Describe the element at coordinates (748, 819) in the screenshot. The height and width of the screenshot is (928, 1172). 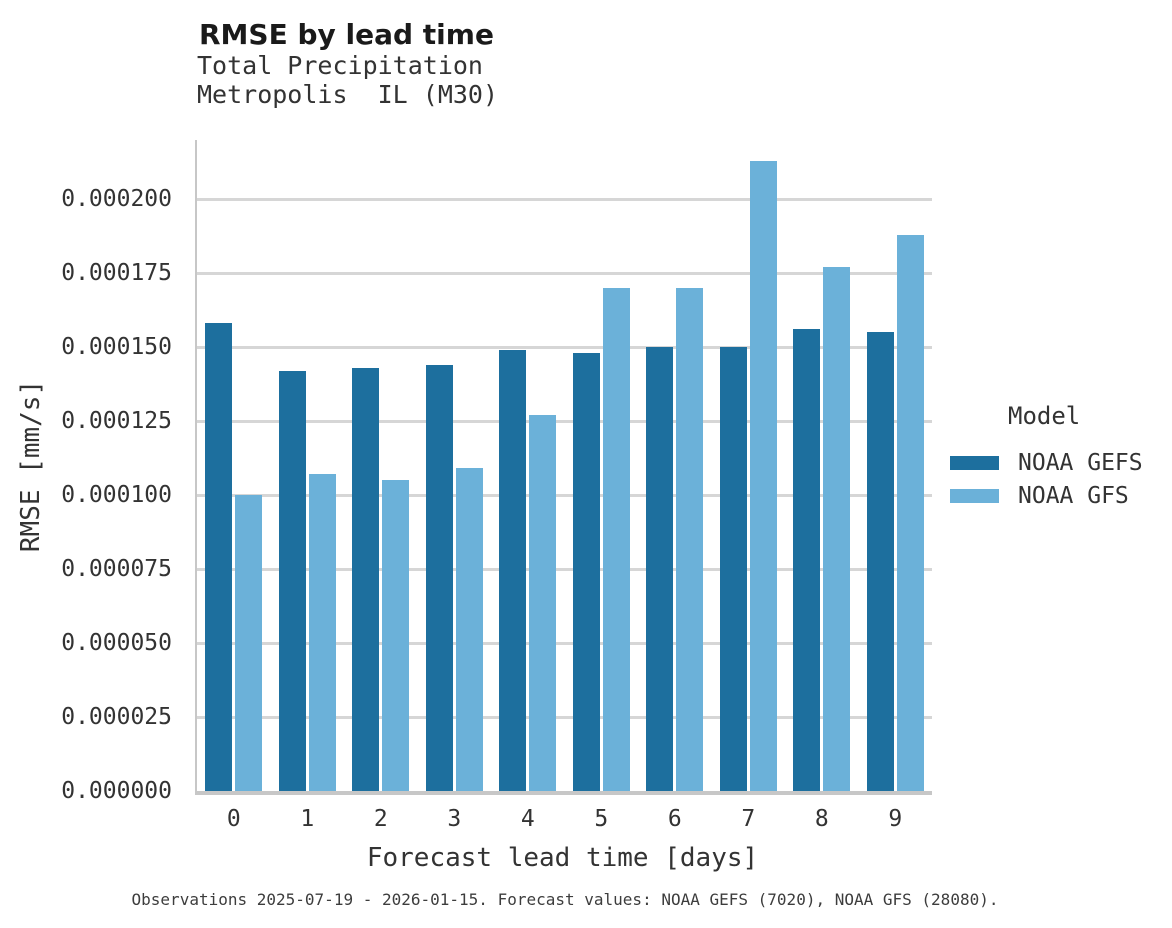
I see `x-tick-label-7: 7` at that location.